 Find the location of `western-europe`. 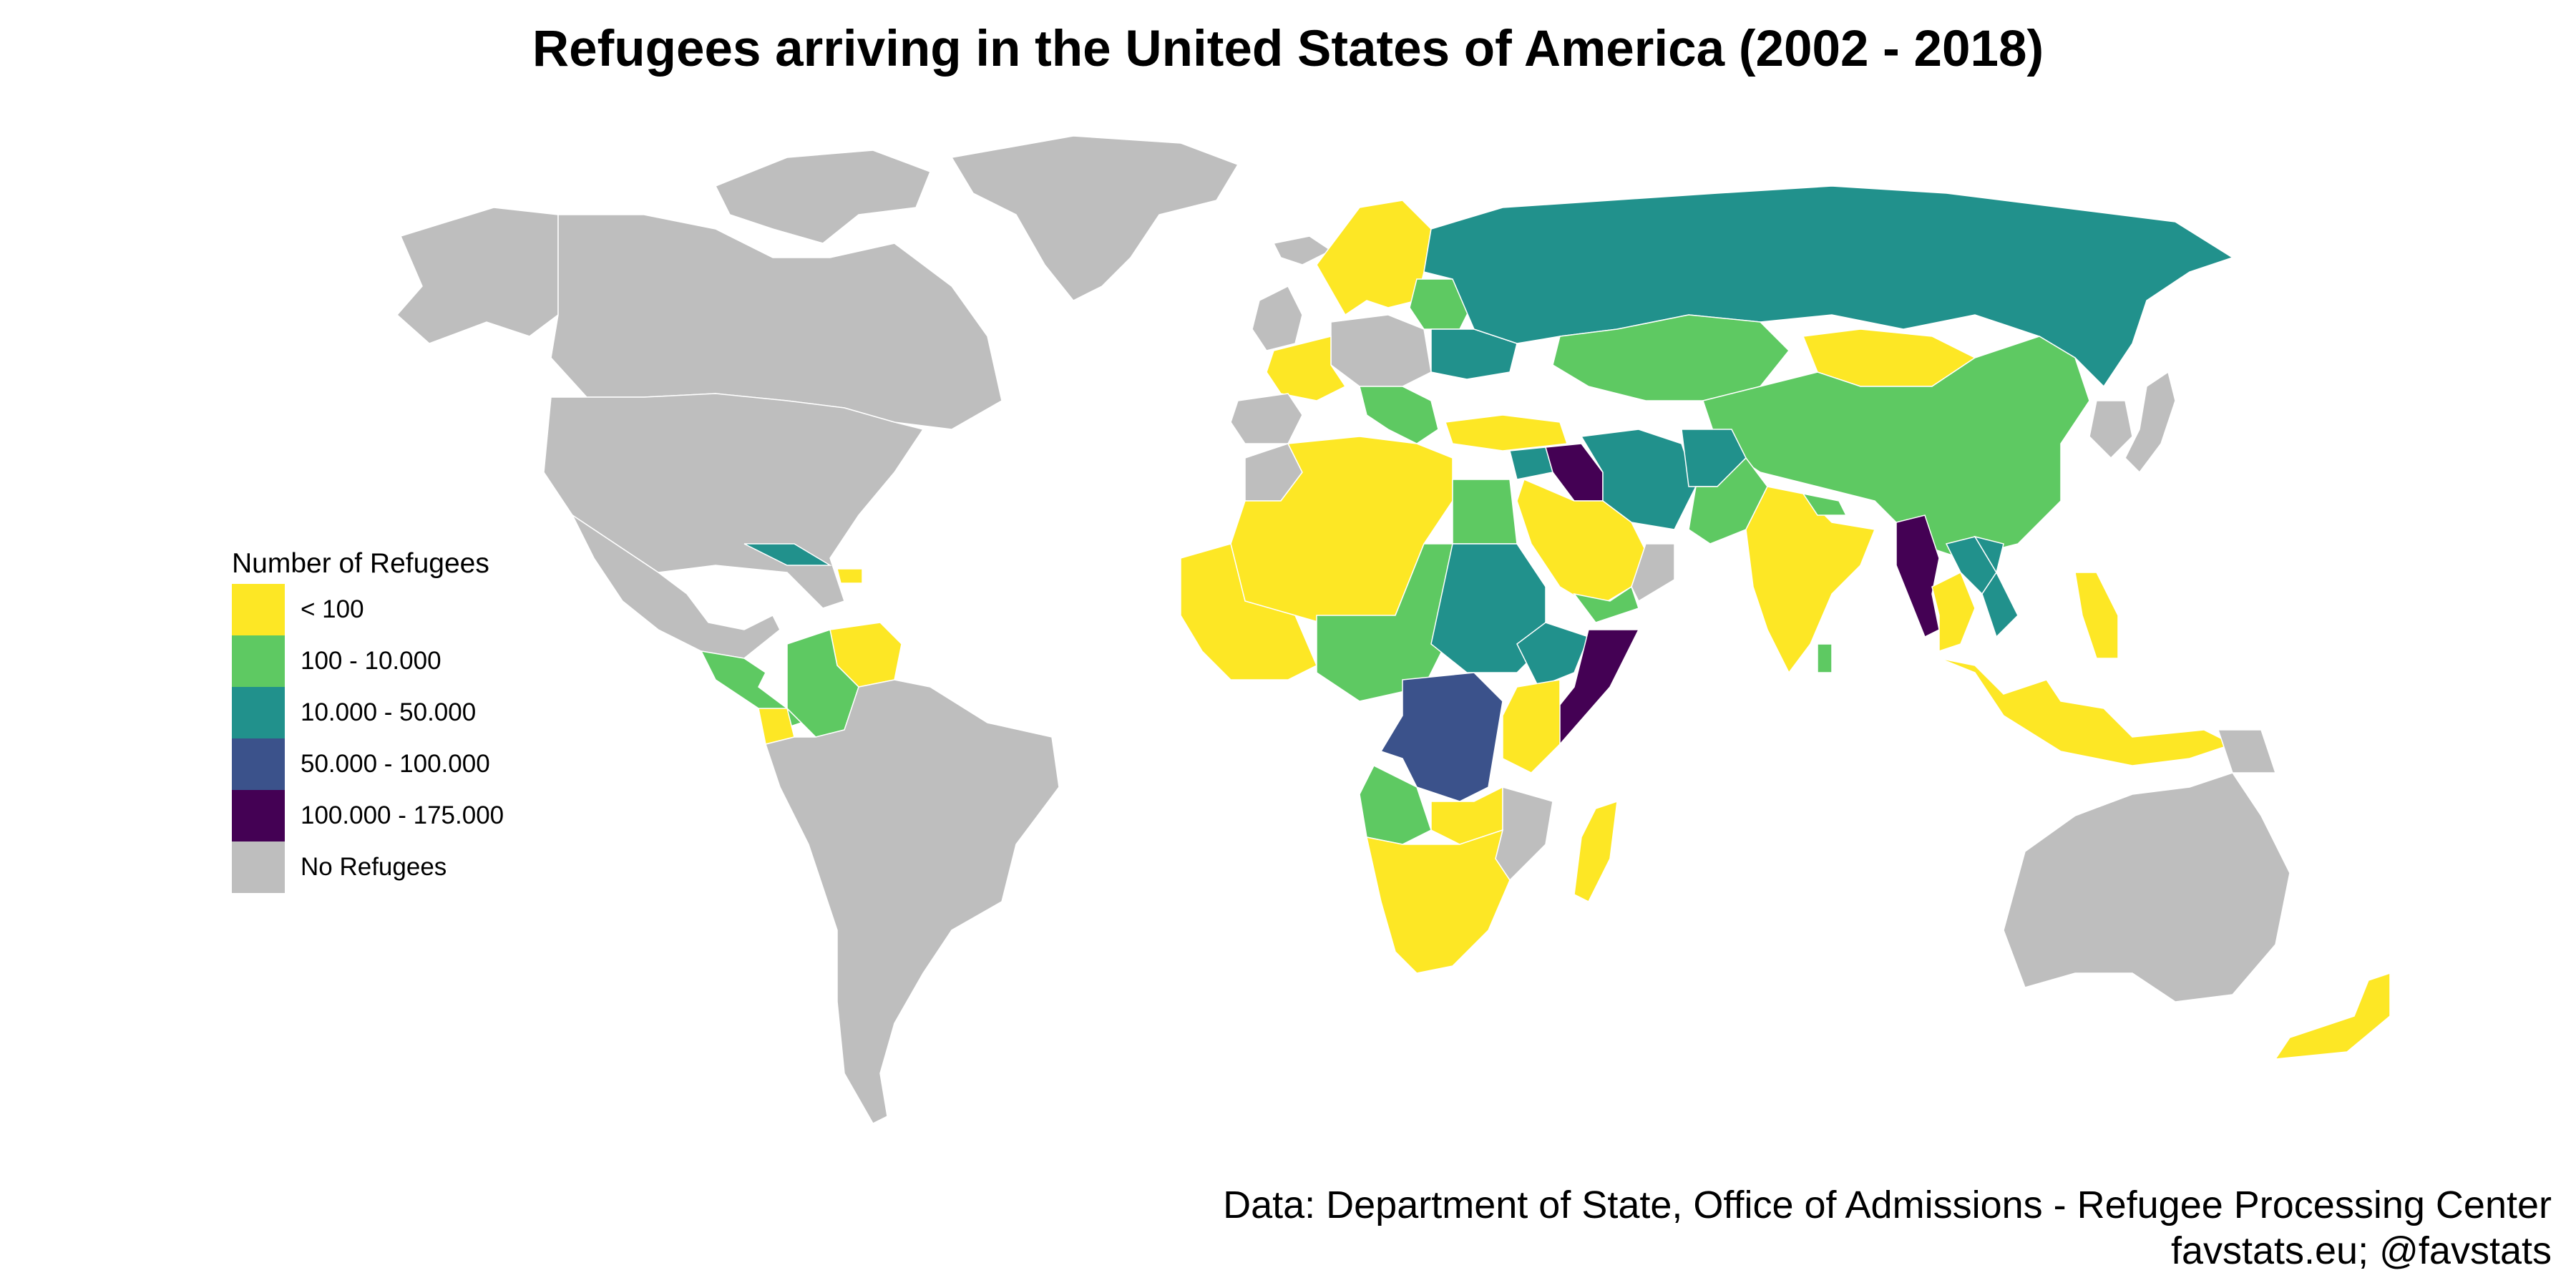

western-europe is located at coordinates (1306, 368).